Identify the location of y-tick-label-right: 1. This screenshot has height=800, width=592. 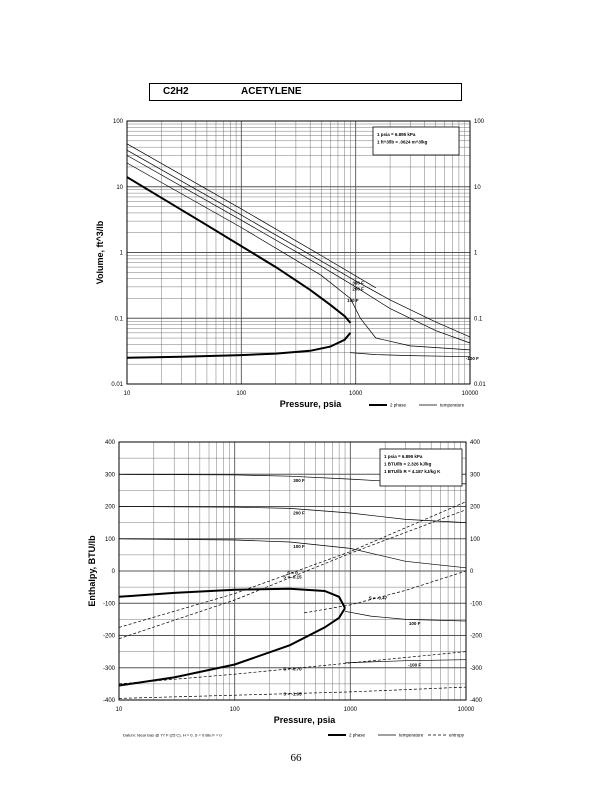
(476, 254).